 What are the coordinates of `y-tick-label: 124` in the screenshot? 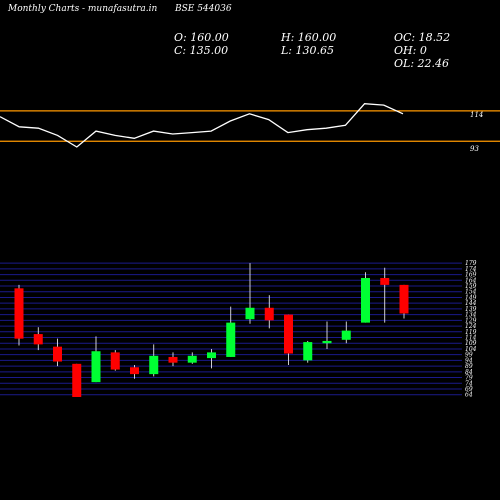 It's located at (471, 326).